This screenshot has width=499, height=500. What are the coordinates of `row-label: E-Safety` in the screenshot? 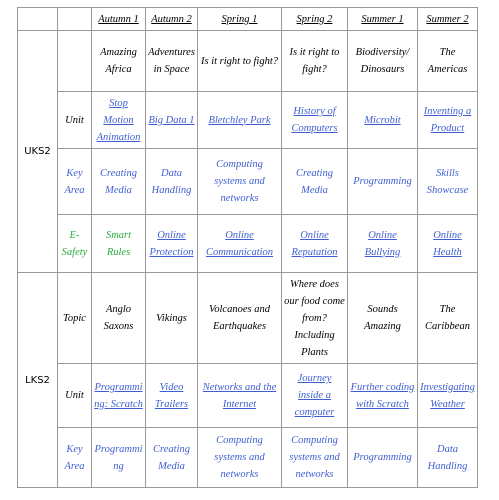 It's located at (74, 243).